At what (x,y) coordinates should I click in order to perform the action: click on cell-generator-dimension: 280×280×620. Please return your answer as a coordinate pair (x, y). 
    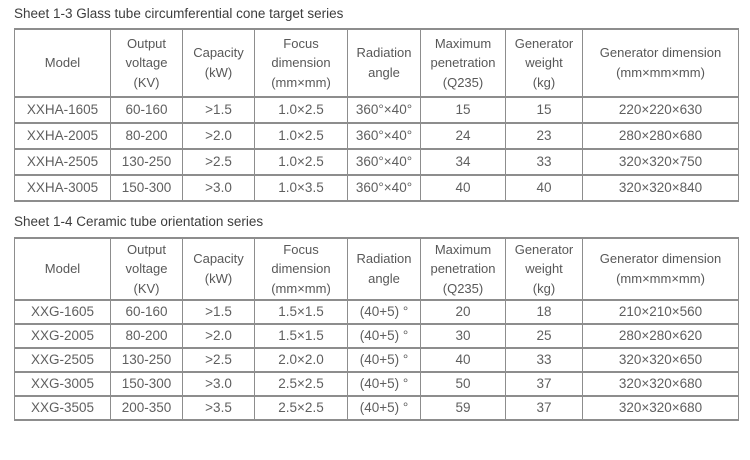
    Looking at the image, I should click on (660, 335).